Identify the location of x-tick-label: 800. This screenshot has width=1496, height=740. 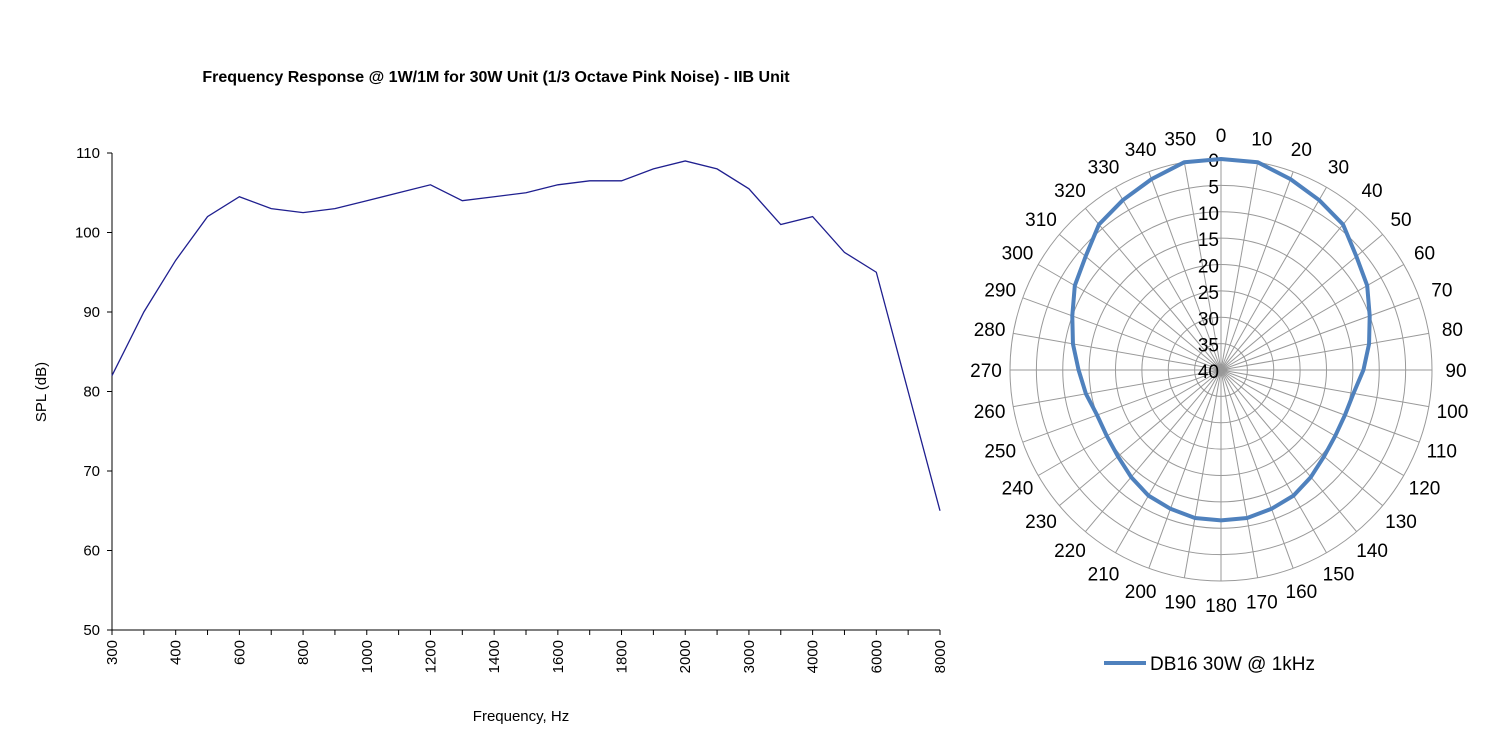
(303, 652).